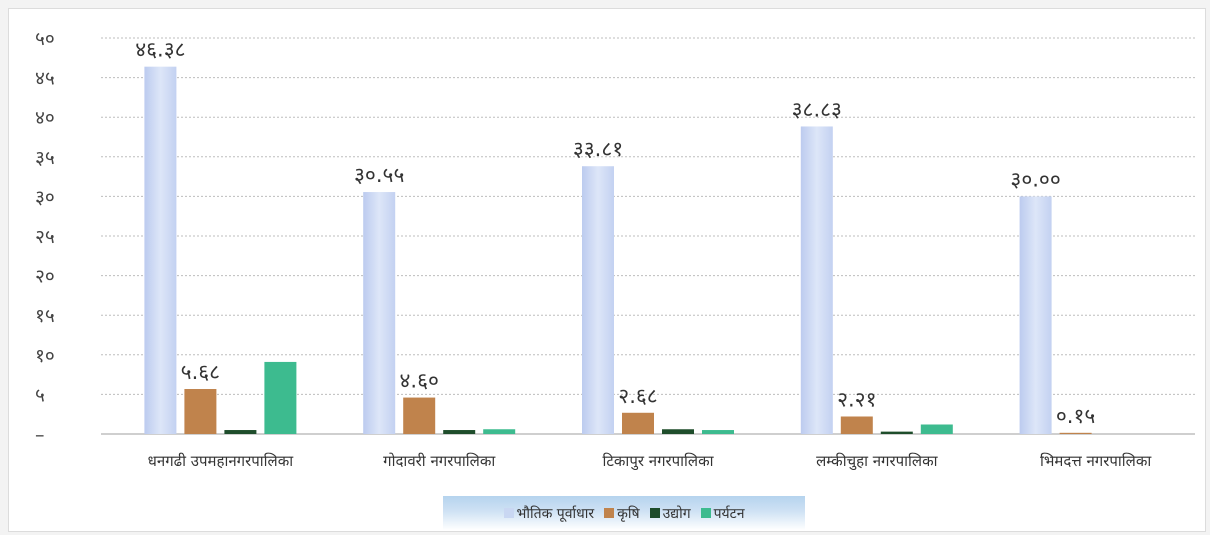 This screenshot has height=535, width=1210. Describe the element at coordinates (200, 372) in the screenshot. I see `data-label: ५.६८` at that location.